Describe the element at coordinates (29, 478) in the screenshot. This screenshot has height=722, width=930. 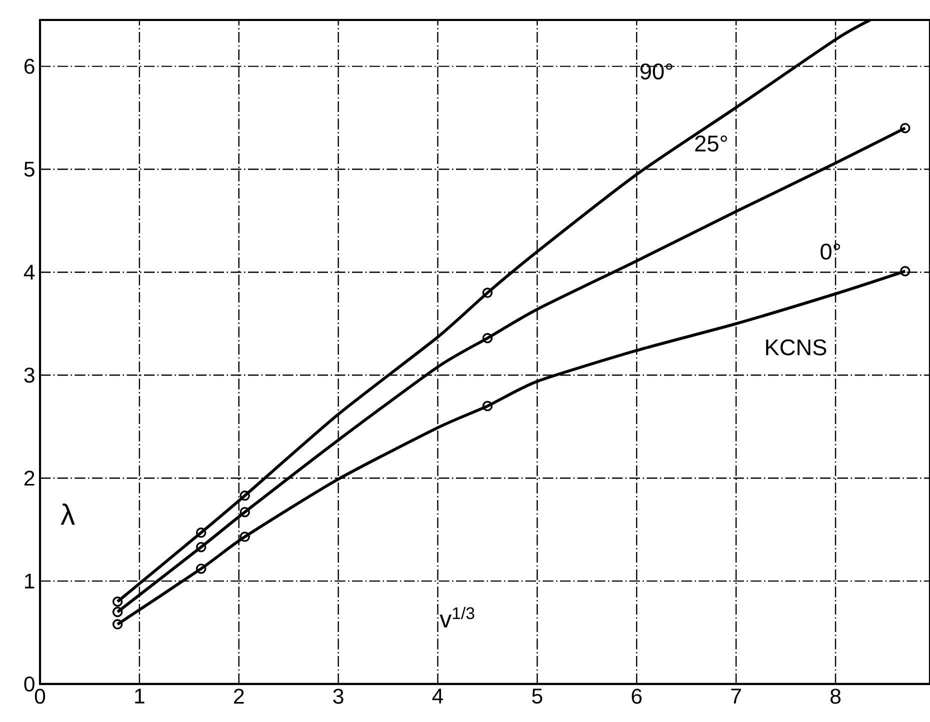
I see `y-tick-label: 2` at that location.